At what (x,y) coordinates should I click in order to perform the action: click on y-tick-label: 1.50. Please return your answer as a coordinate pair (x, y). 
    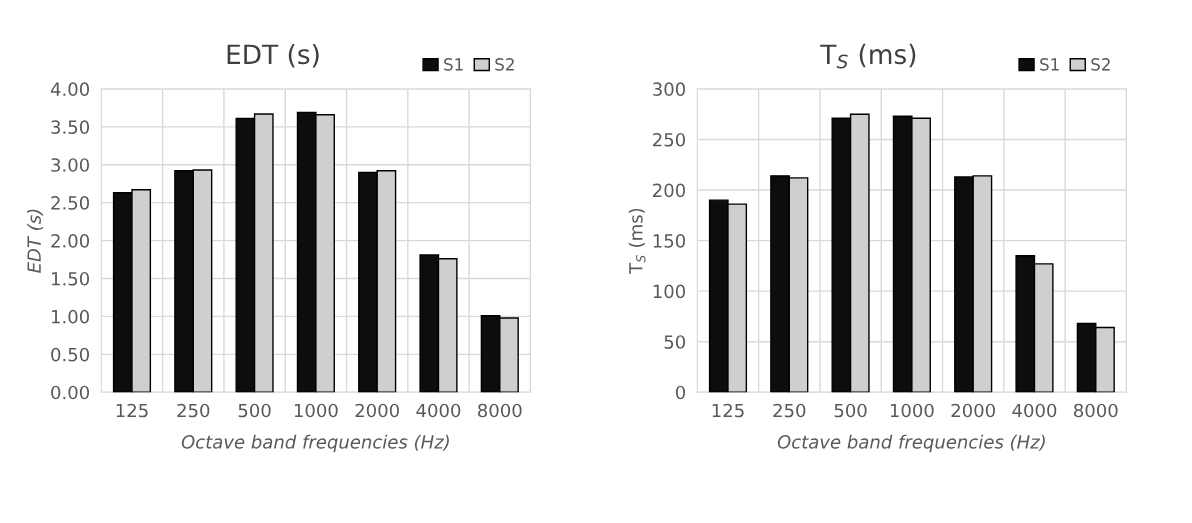
    Looking at the image, I should click on (70, 278).